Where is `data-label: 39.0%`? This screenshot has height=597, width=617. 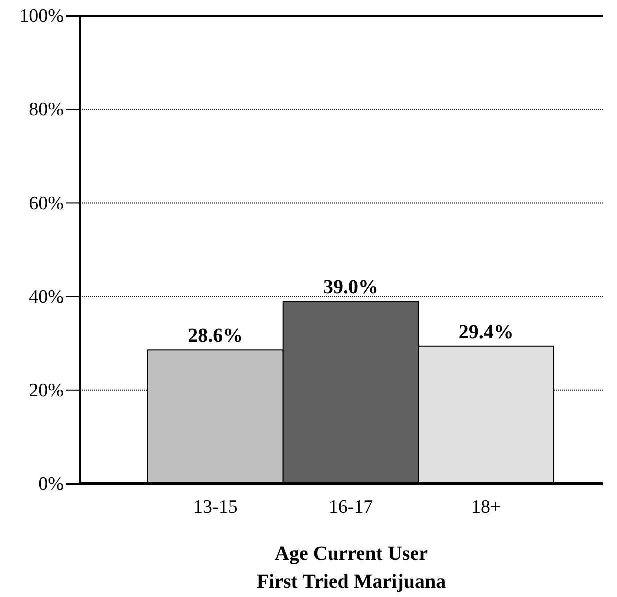
data-label: 39.0% is located at coordinates (351, 287).